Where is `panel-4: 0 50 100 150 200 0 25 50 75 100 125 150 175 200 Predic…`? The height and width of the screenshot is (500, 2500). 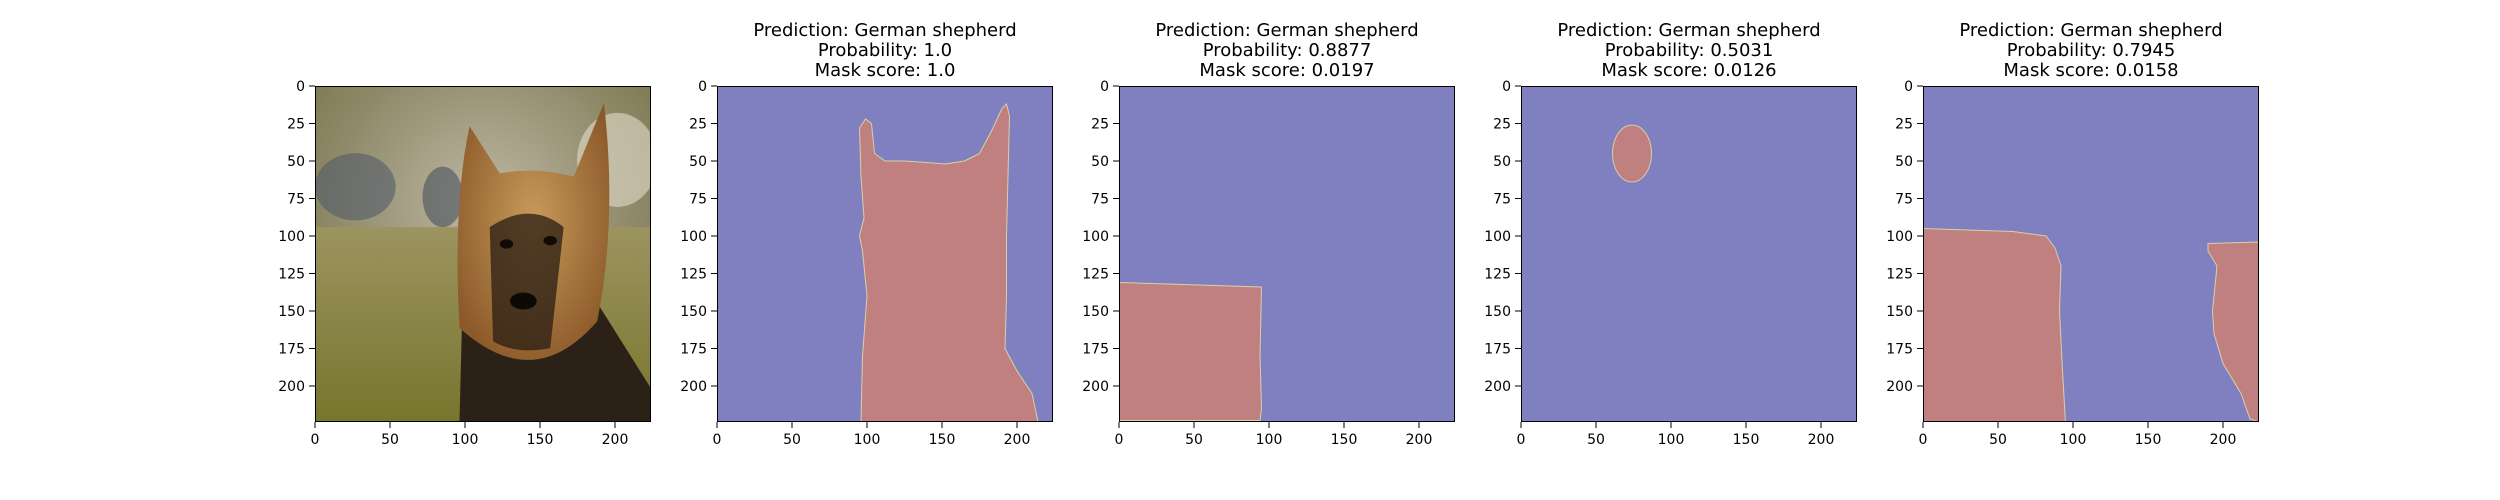 panel-4: 0 50 100 150 200 0 25 50 75 100 125 150 175 200 Predic… is located at coordinates (1670, 234).